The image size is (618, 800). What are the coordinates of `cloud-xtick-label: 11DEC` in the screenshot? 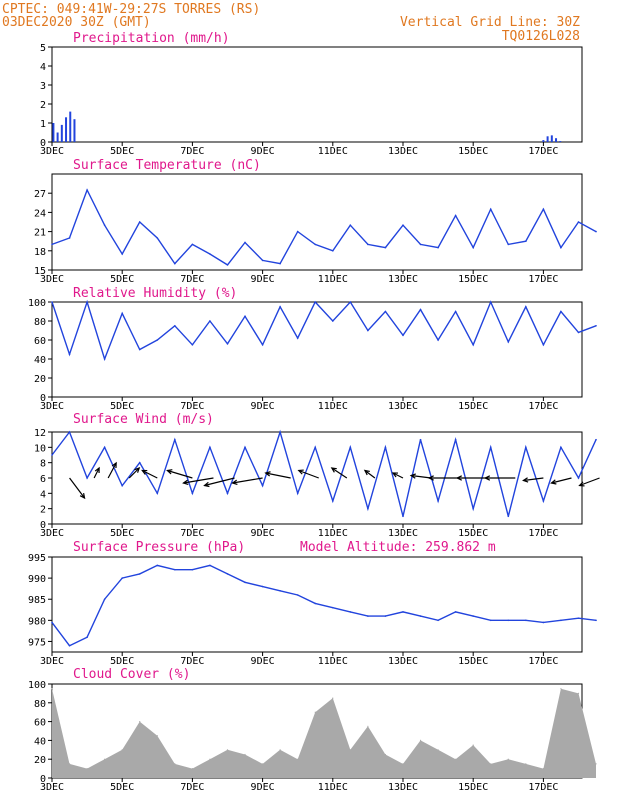 It's located at (333, 787).